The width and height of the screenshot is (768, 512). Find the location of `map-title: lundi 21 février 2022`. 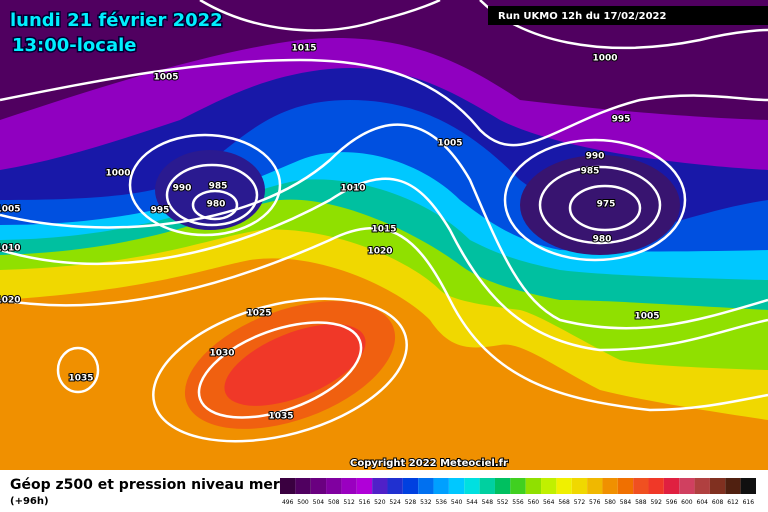

map-title: lundi 21 février 2022 is located at coordinates (116, 20).